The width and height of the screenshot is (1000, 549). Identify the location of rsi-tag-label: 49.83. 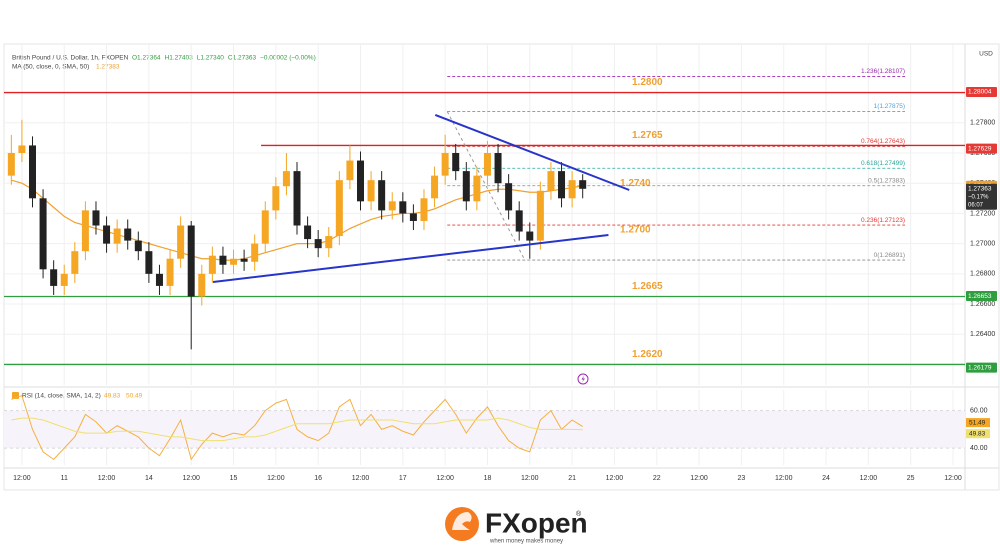
(977, 433).